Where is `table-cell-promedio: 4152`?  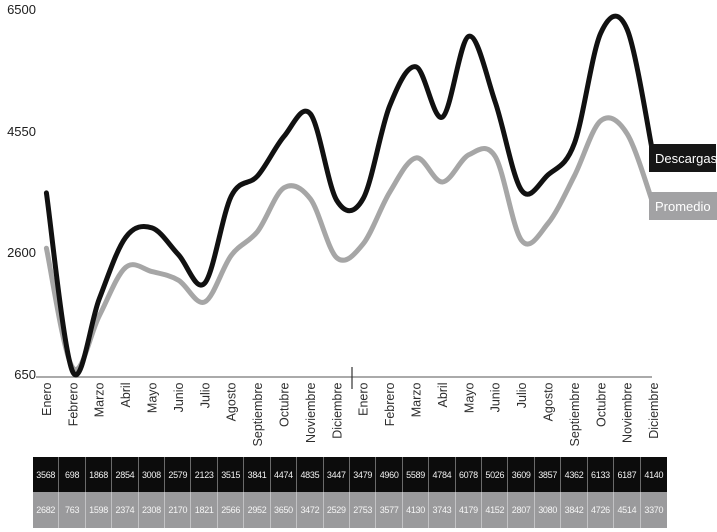
table-cell-promedio: 4152 is located at coordinates (495, 510).